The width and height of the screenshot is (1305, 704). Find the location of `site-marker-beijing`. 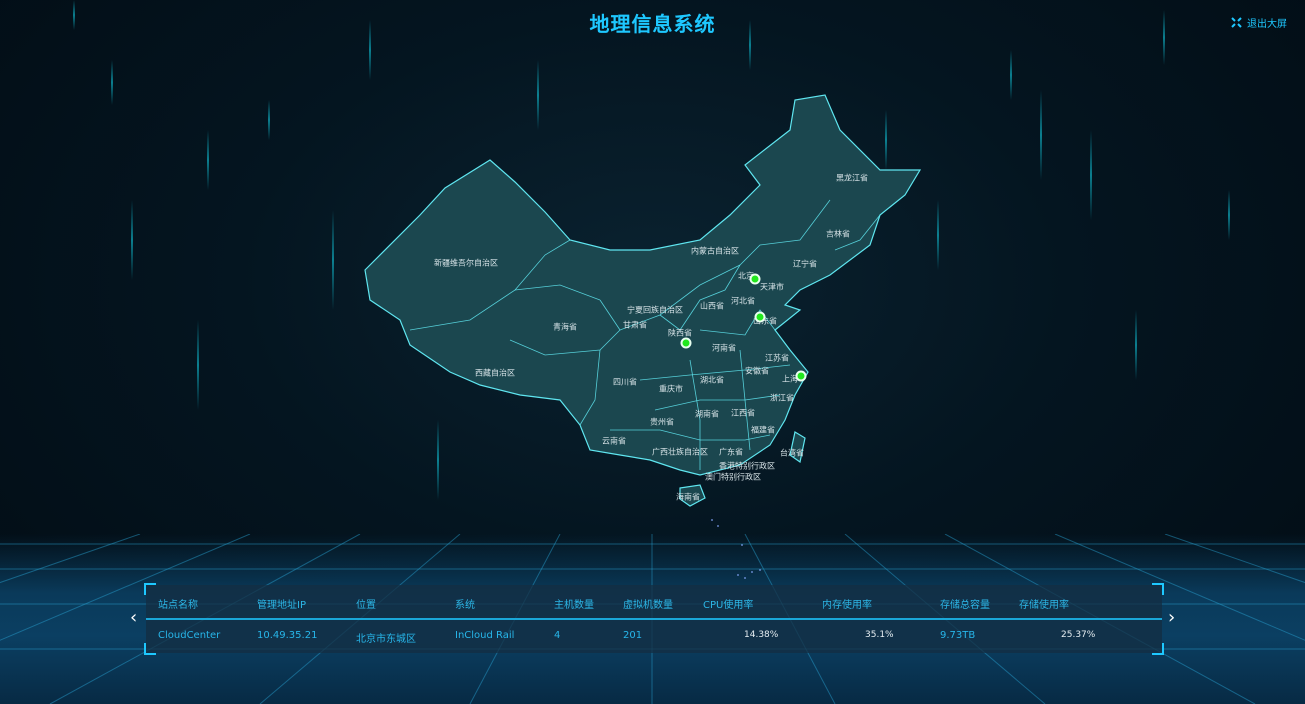

site-marker-beijing is located at coordinates (755, 279).